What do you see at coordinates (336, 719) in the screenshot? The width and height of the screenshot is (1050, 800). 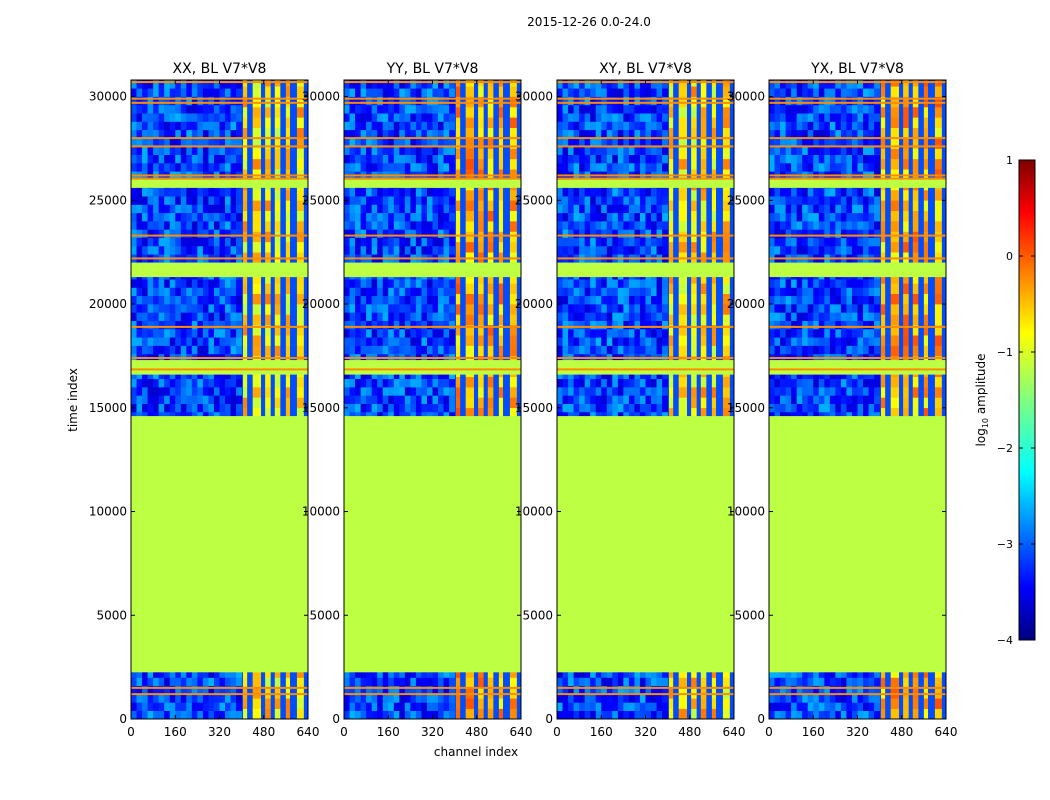 I see `y-tick-label: 0` at bounding box center [336, 719].